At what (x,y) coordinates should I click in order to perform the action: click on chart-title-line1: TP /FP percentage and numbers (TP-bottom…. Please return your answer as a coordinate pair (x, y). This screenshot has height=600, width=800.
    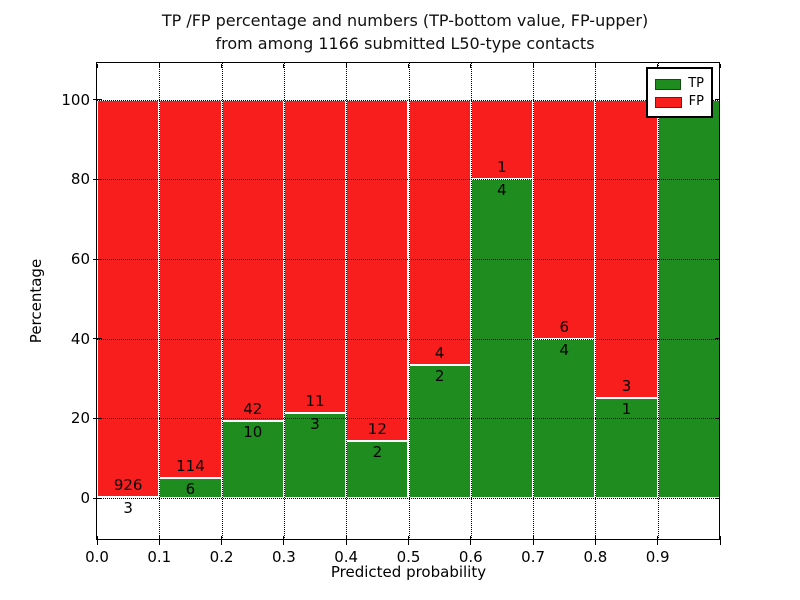
    Looking at the image, I should click on (405, 20).